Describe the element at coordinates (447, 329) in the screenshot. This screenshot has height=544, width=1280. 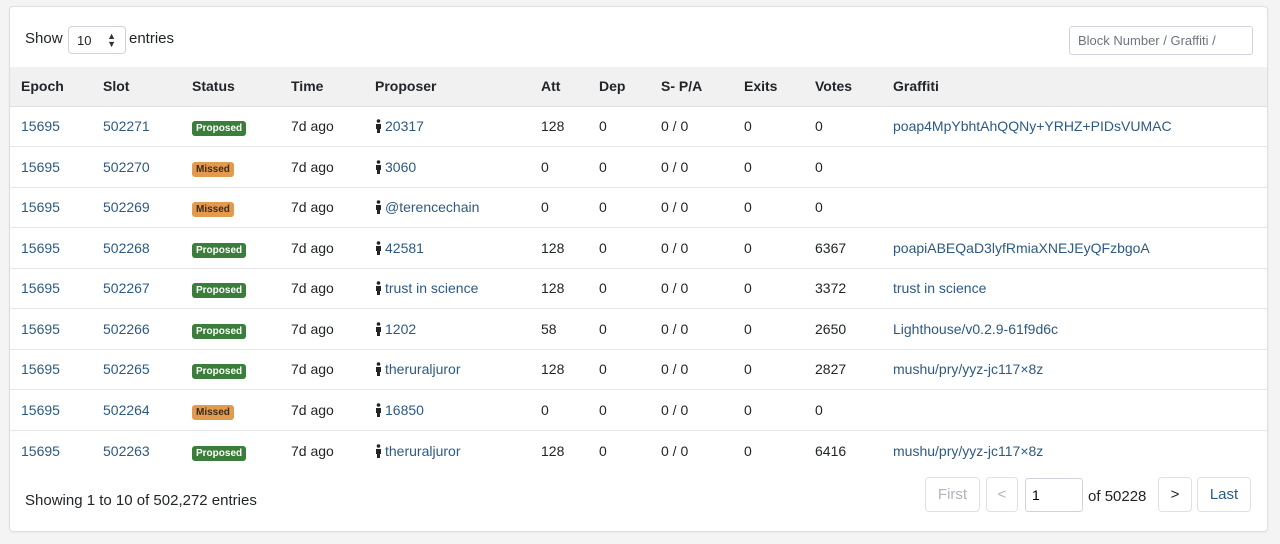
I see `cell-proposer: 1202` at that location.